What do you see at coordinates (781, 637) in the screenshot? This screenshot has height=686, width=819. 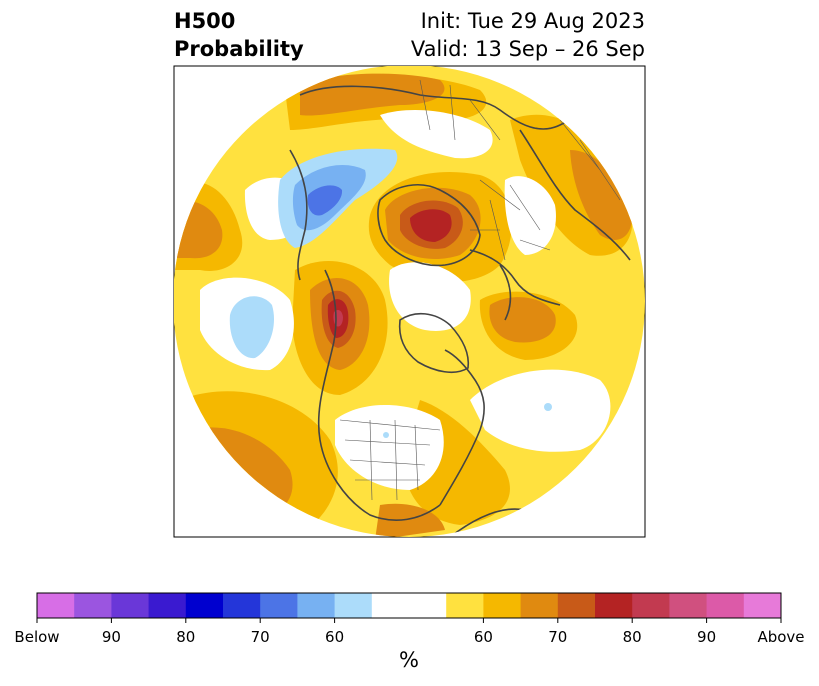 I see `colorbar-tick-label: Above` at bounding box center [781, 637].